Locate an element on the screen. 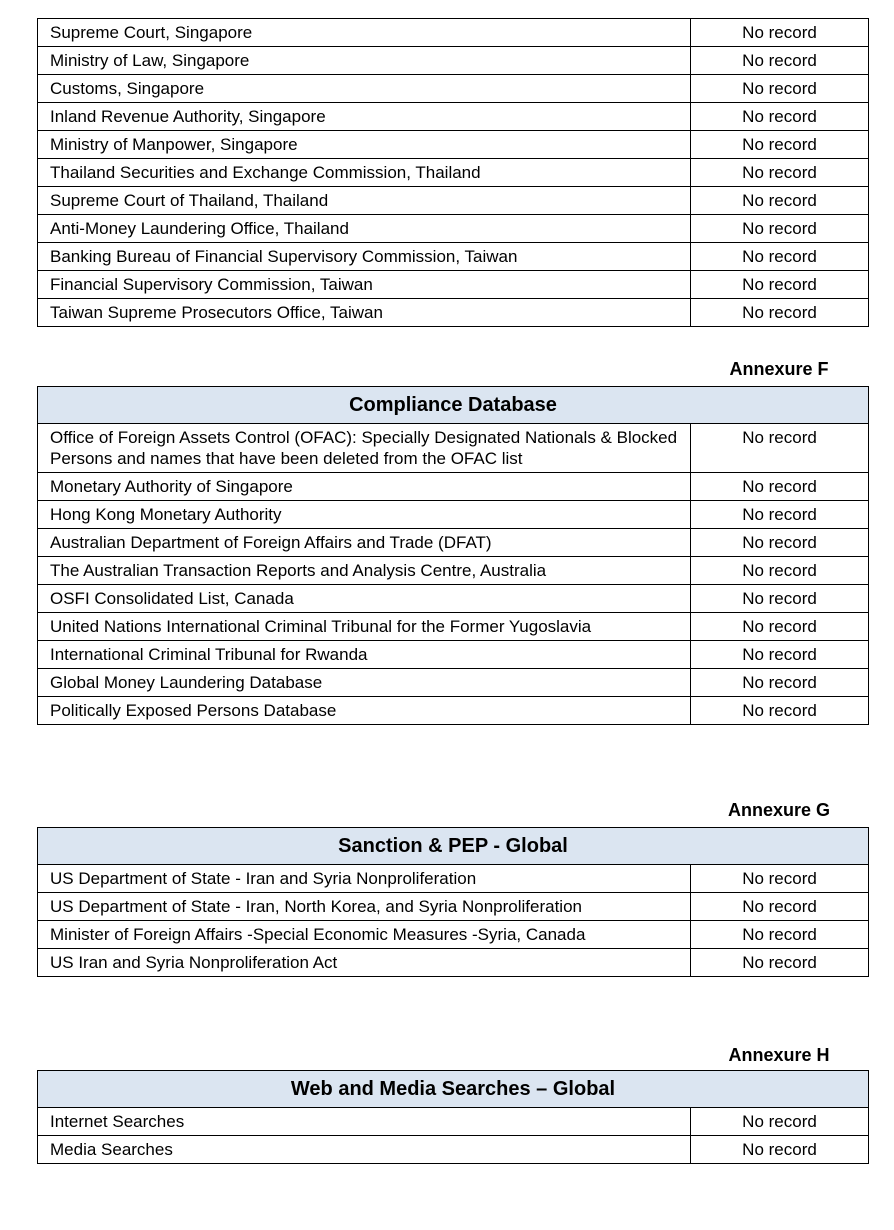 The image size is (894, 1230). table-title: Compliance Database is located at coordinates (453, 405).